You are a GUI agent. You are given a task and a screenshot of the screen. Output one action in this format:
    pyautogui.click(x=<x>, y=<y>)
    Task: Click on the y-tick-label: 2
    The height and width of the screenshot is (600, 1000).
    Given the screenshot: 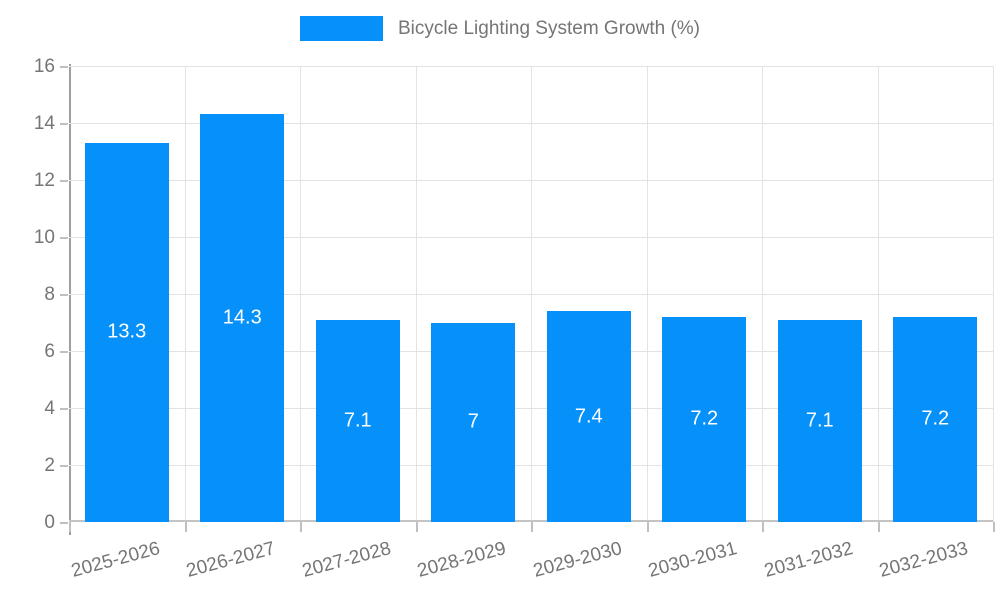 What is the action you would take?
    pyautogui.click(x=49, y=465)
    